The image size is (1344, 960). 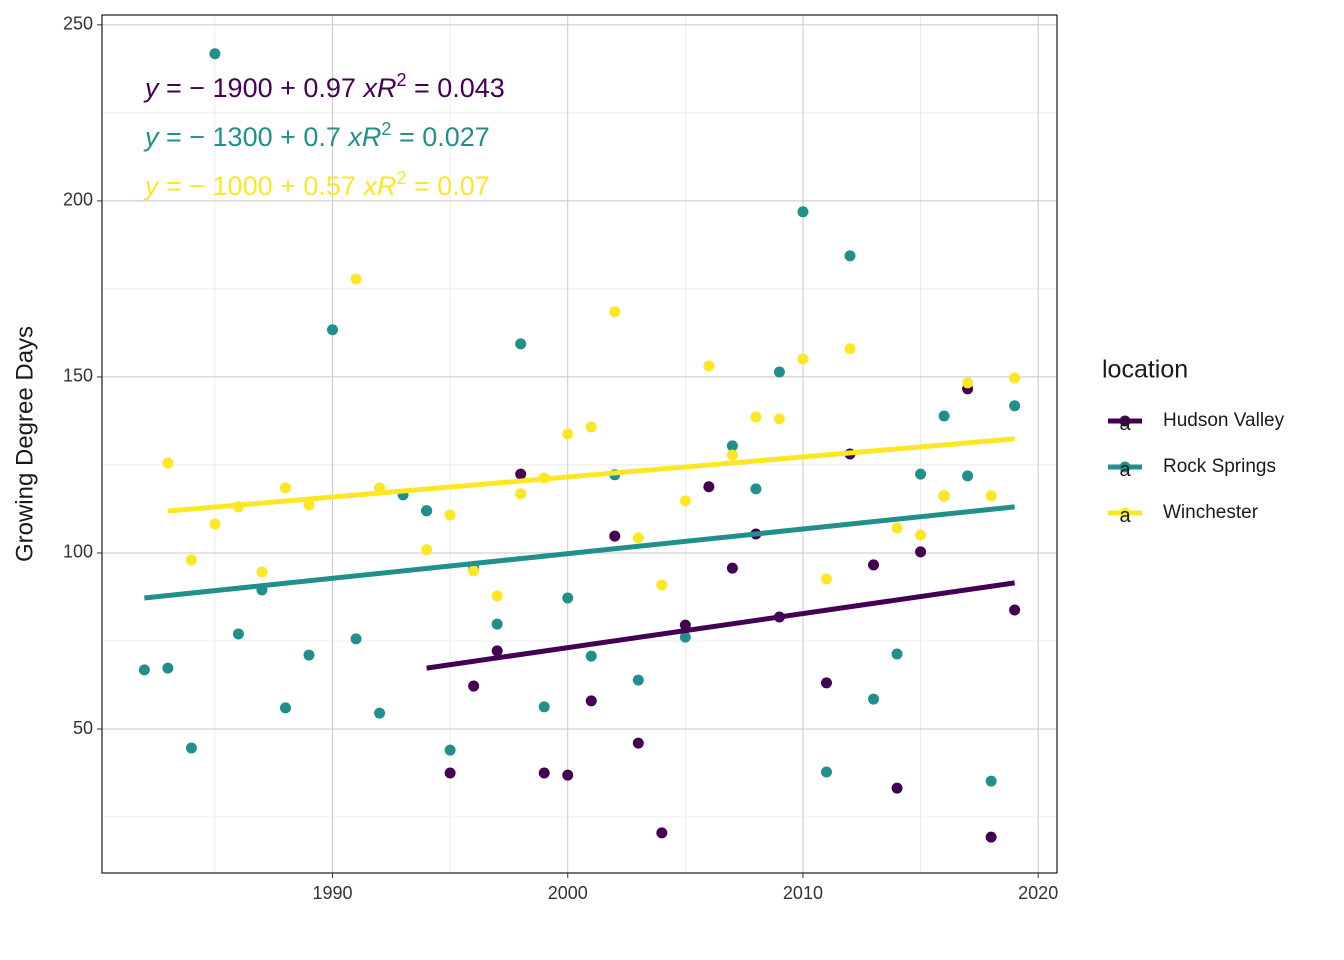 What do you see at coordinates (568, 893) in the screenshot?
I see `x-tick-label: 2000` at bounding box center [568, 893].